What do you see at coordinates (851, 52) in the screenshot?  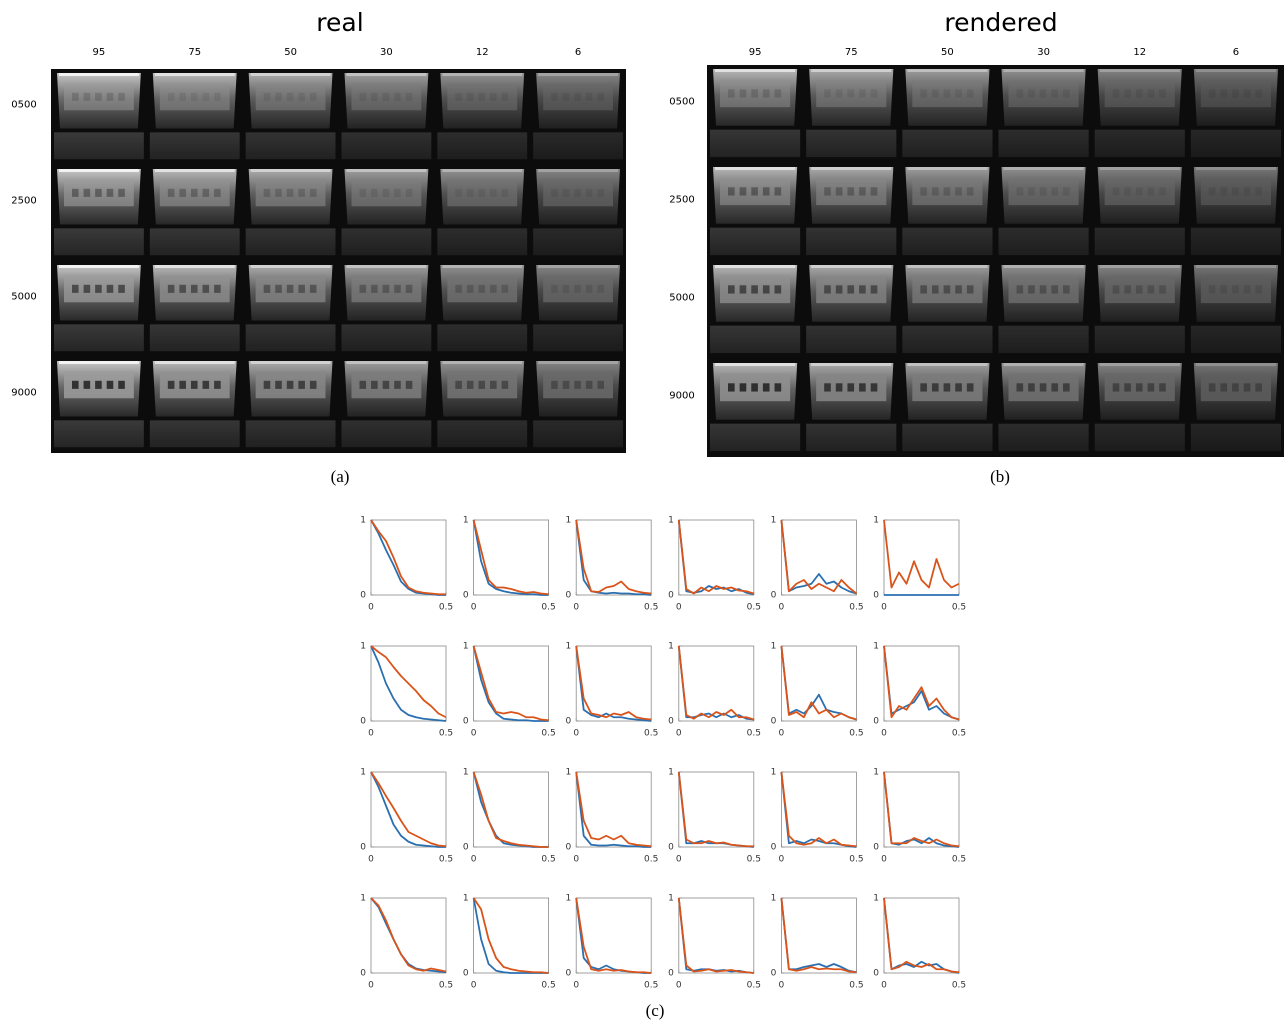 I see `column-label: 75` at bounding box center [851, 52].